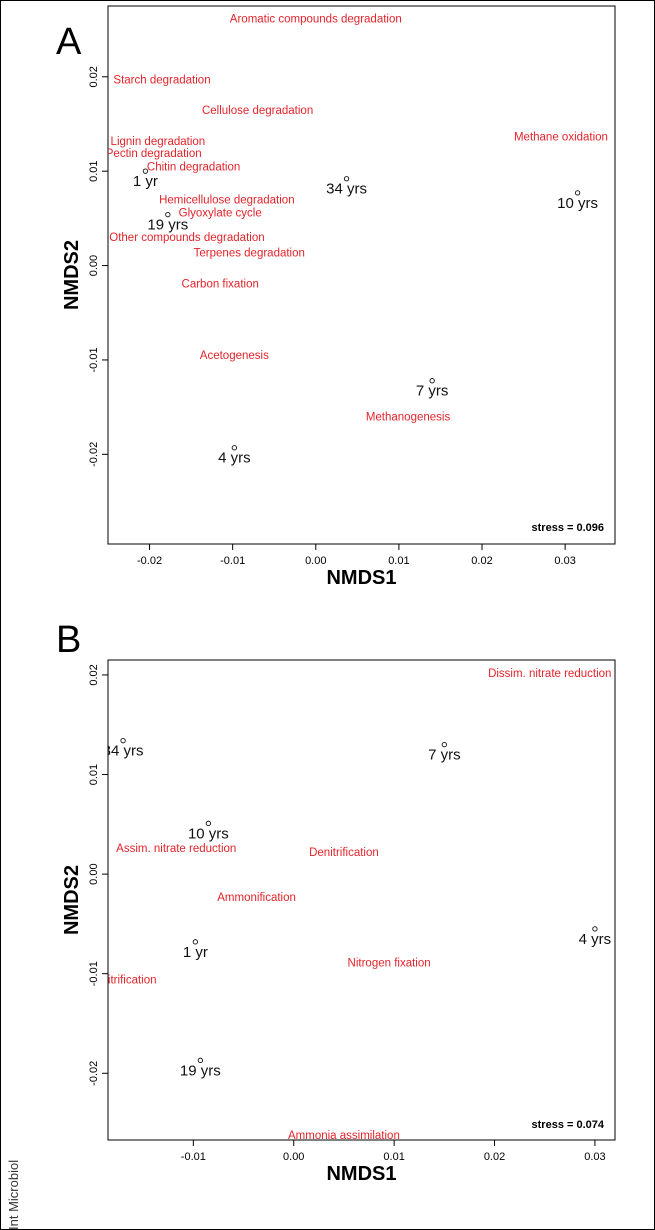 The image size is (655, 1230). I want to click on pathway-label: Chitin degradation, so click(193, 167).